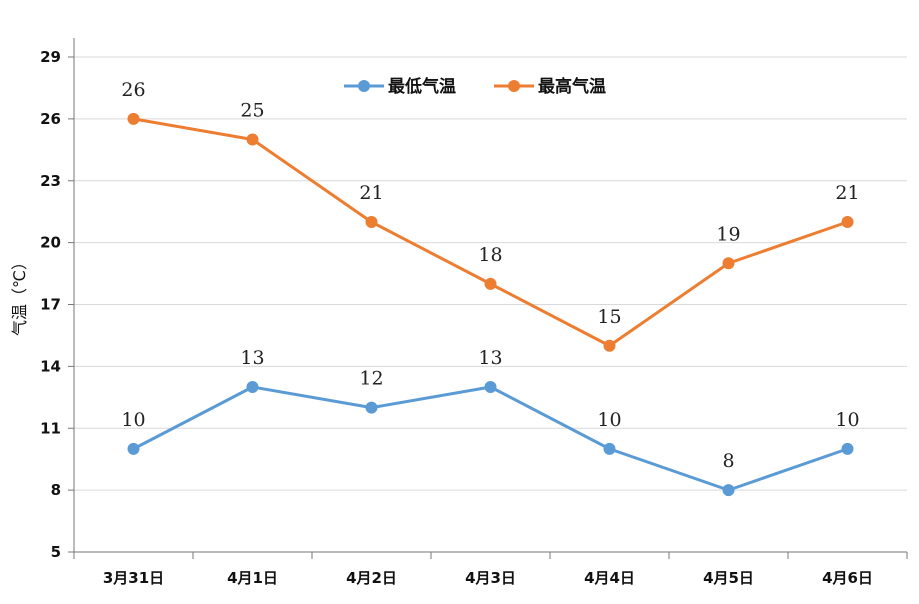  I want to click on x-tick-label: 4月2日, so click(371, 578).